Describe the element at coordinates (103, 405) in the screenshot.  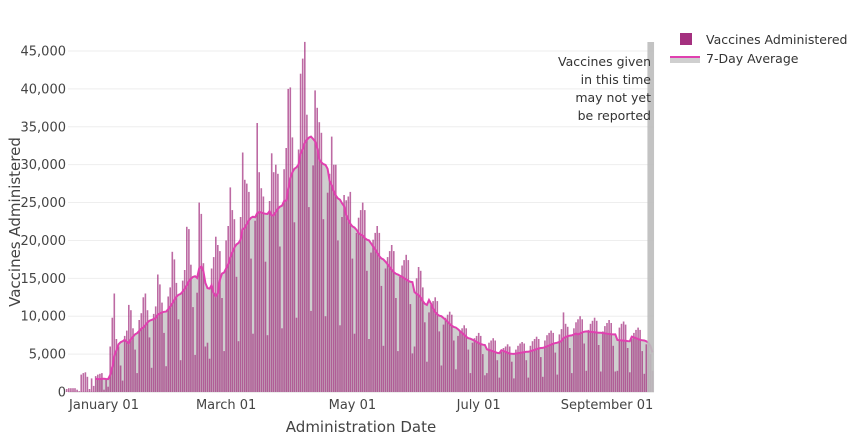
I see `x-tick-label: January 01` at that location.